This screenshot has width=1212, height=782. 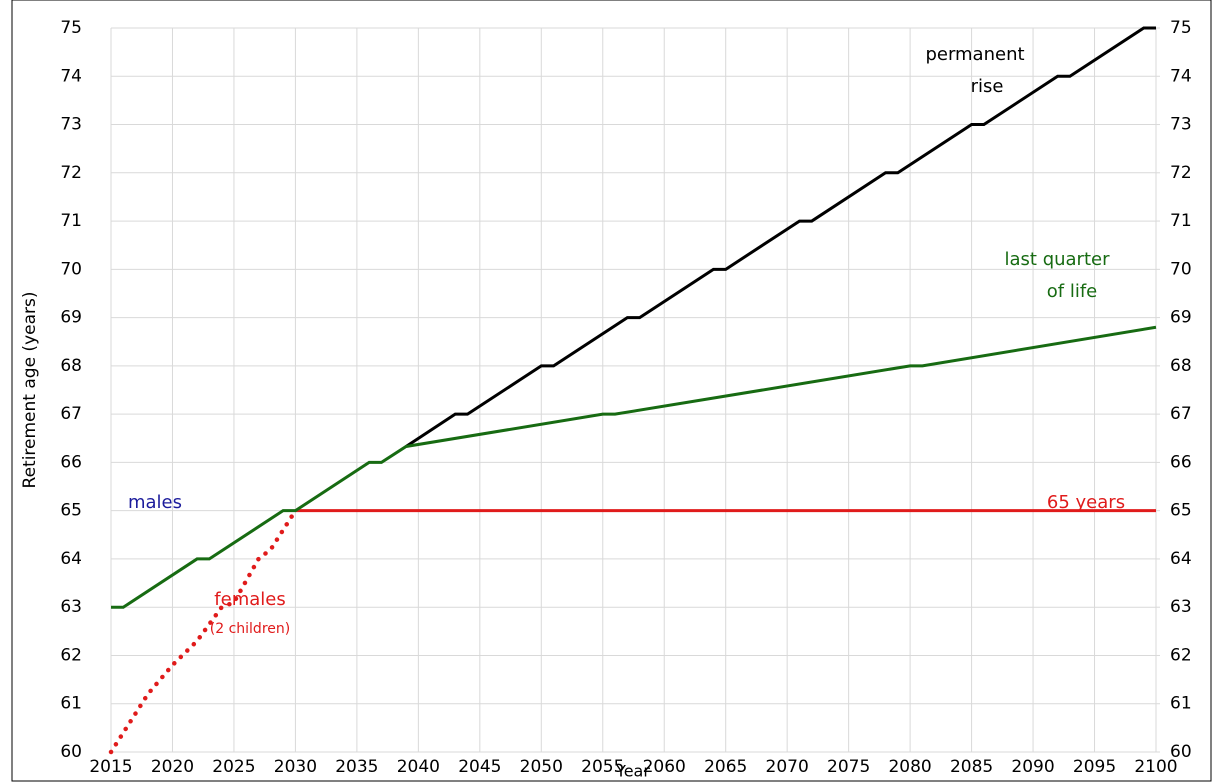 What do you see at coordinates (725, 767) in the screenshot?
I see `x-tick-label: 2065` at bounding box center [725, 767].